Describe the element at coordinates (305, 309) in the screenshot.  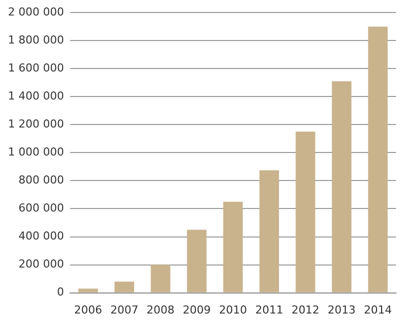
I see `x-tick-label: 2012` at that location.